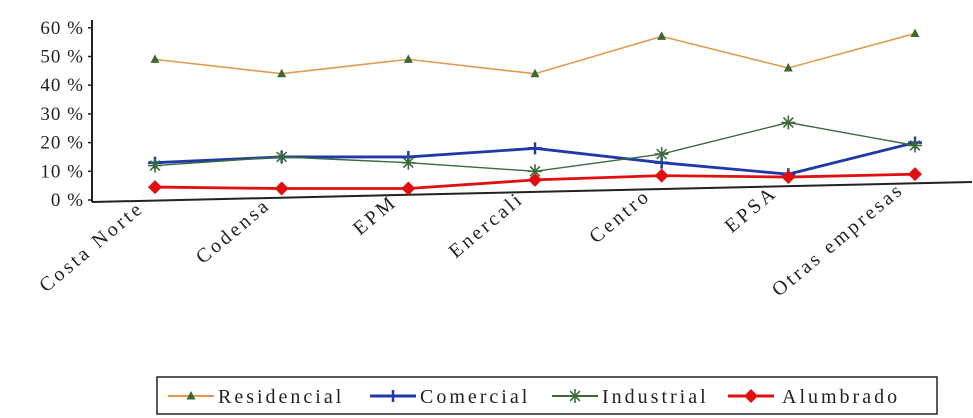 Image resolution: width=973 pixels, height=418 pixels. I want to click on y-tick-labels: 0 % 10 % 20 % 30 % 40 % 50 % 60 %, so click(66, 114).